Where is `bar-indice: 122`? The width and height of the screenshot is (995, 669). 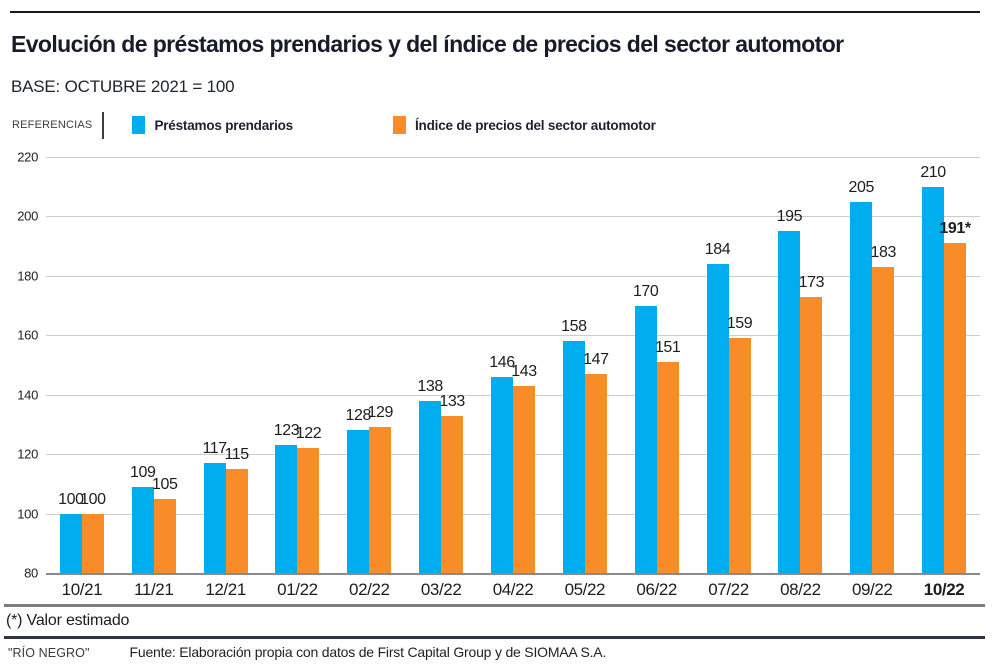 bar-indice: 122 is located at coordinates (309, 499).